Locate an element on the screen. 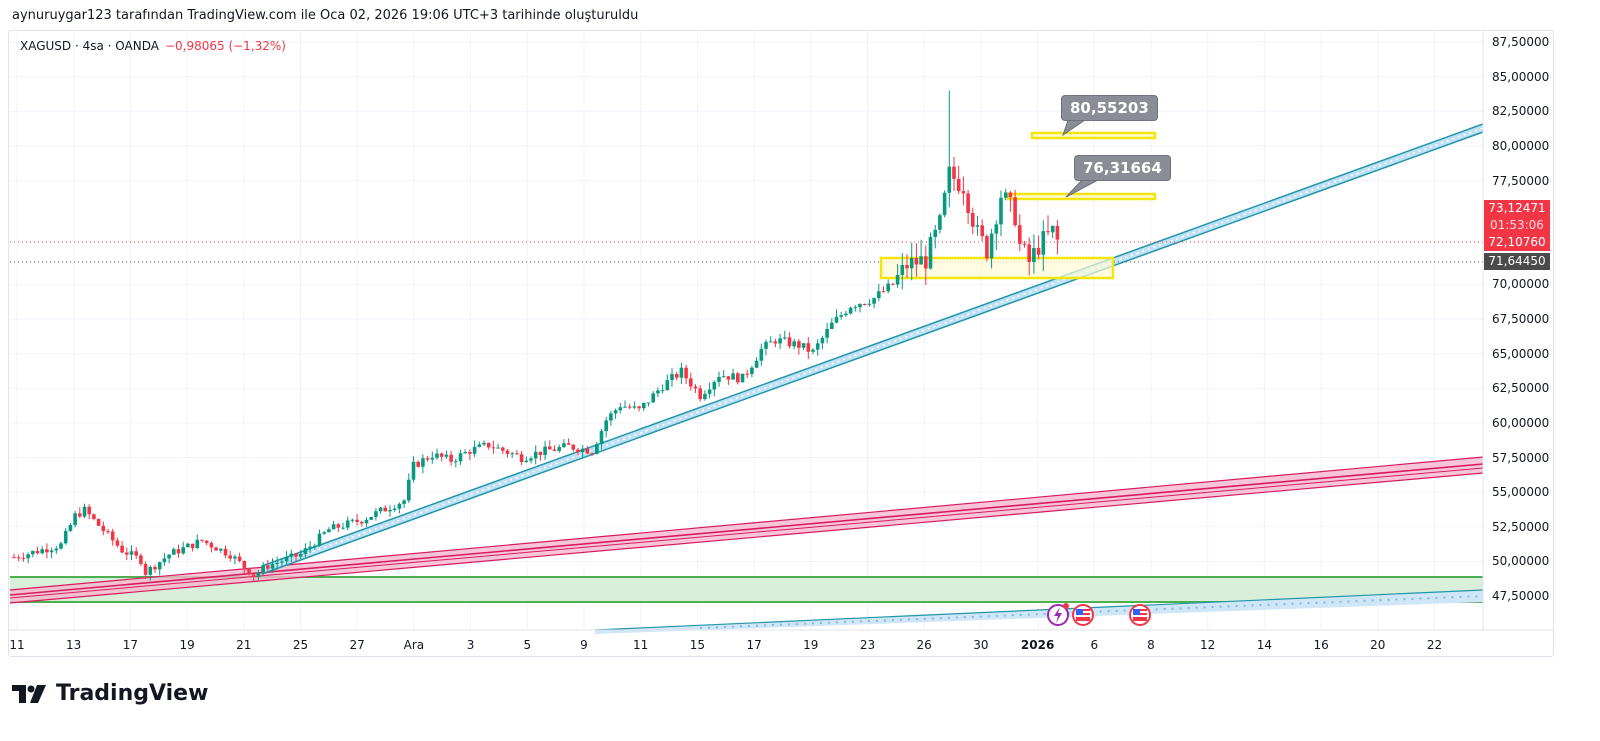  callout-76: 76,31664 is located at coordinates (1122, 168).